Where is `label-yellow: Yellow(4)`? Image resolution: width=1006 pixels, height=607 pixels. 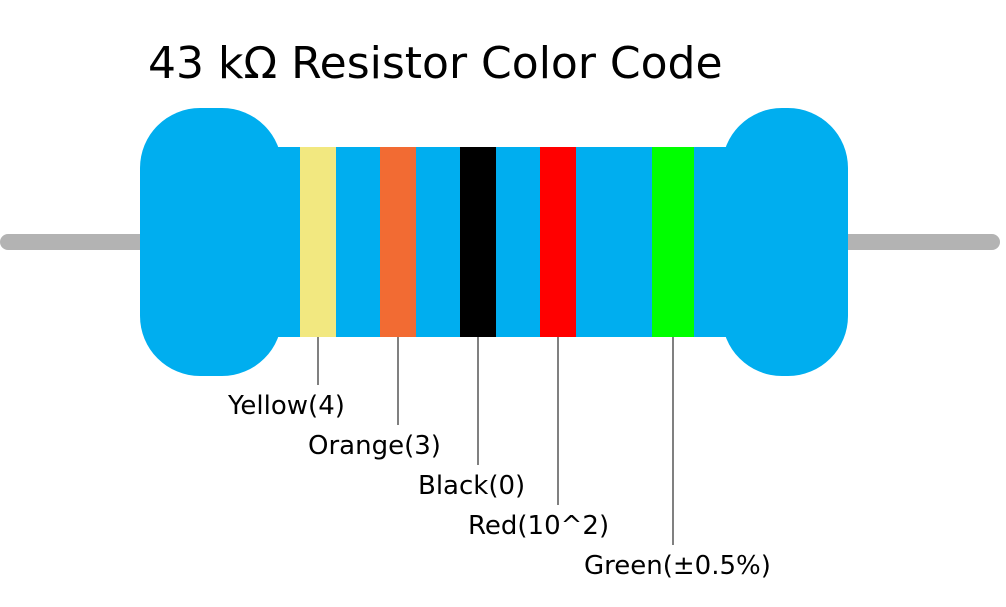 label-yellow: Yellow(4) is located at coordinates (286, 406).